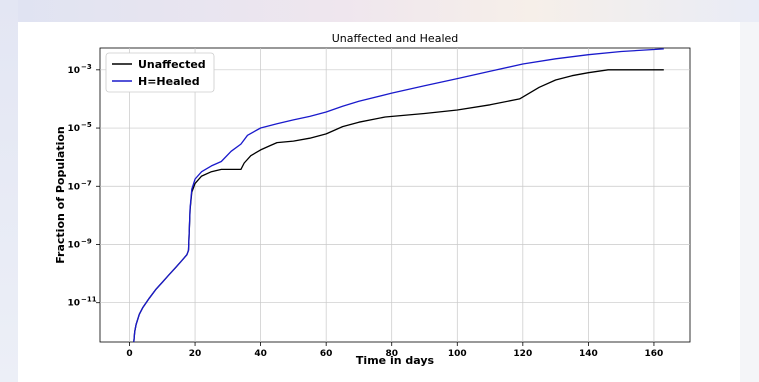 The image size is (759, 382). What do you see at coordinates (395, 360) in the screenshot?
I see `x-axis-label: Time in days` at bounding box center [395, 360].